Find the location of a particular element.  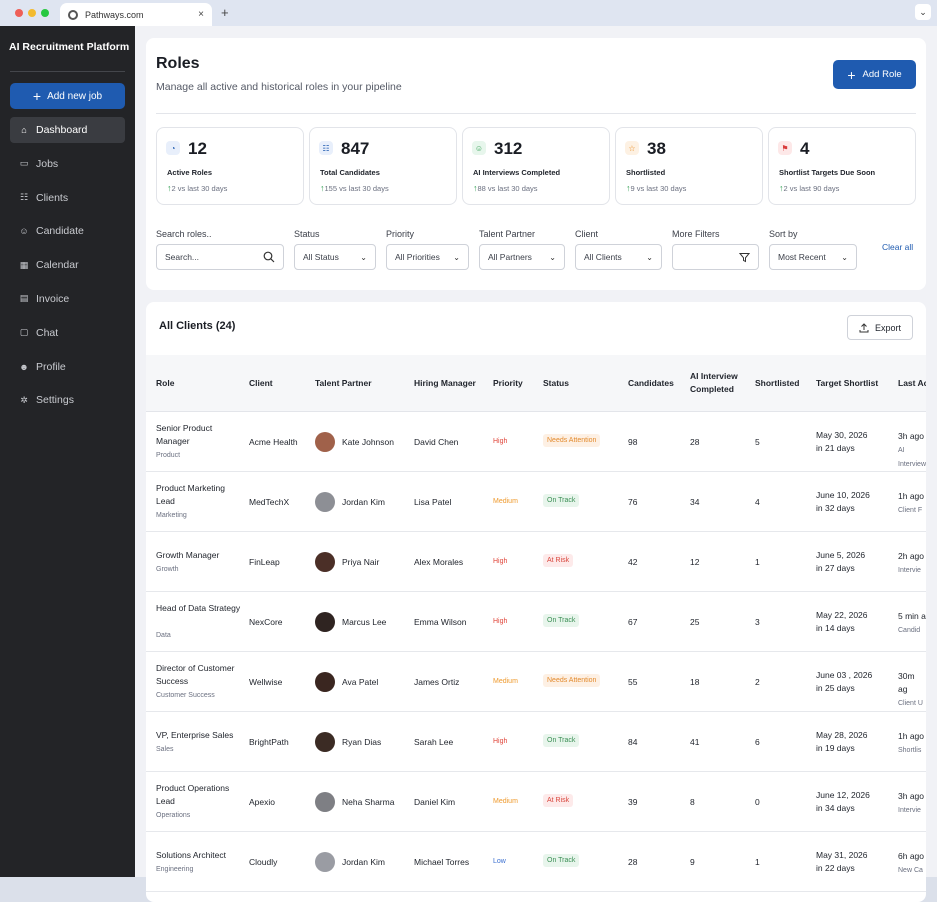

sidebar-item-calendar: ▦ Calendar is located at coordinates (67, 265).